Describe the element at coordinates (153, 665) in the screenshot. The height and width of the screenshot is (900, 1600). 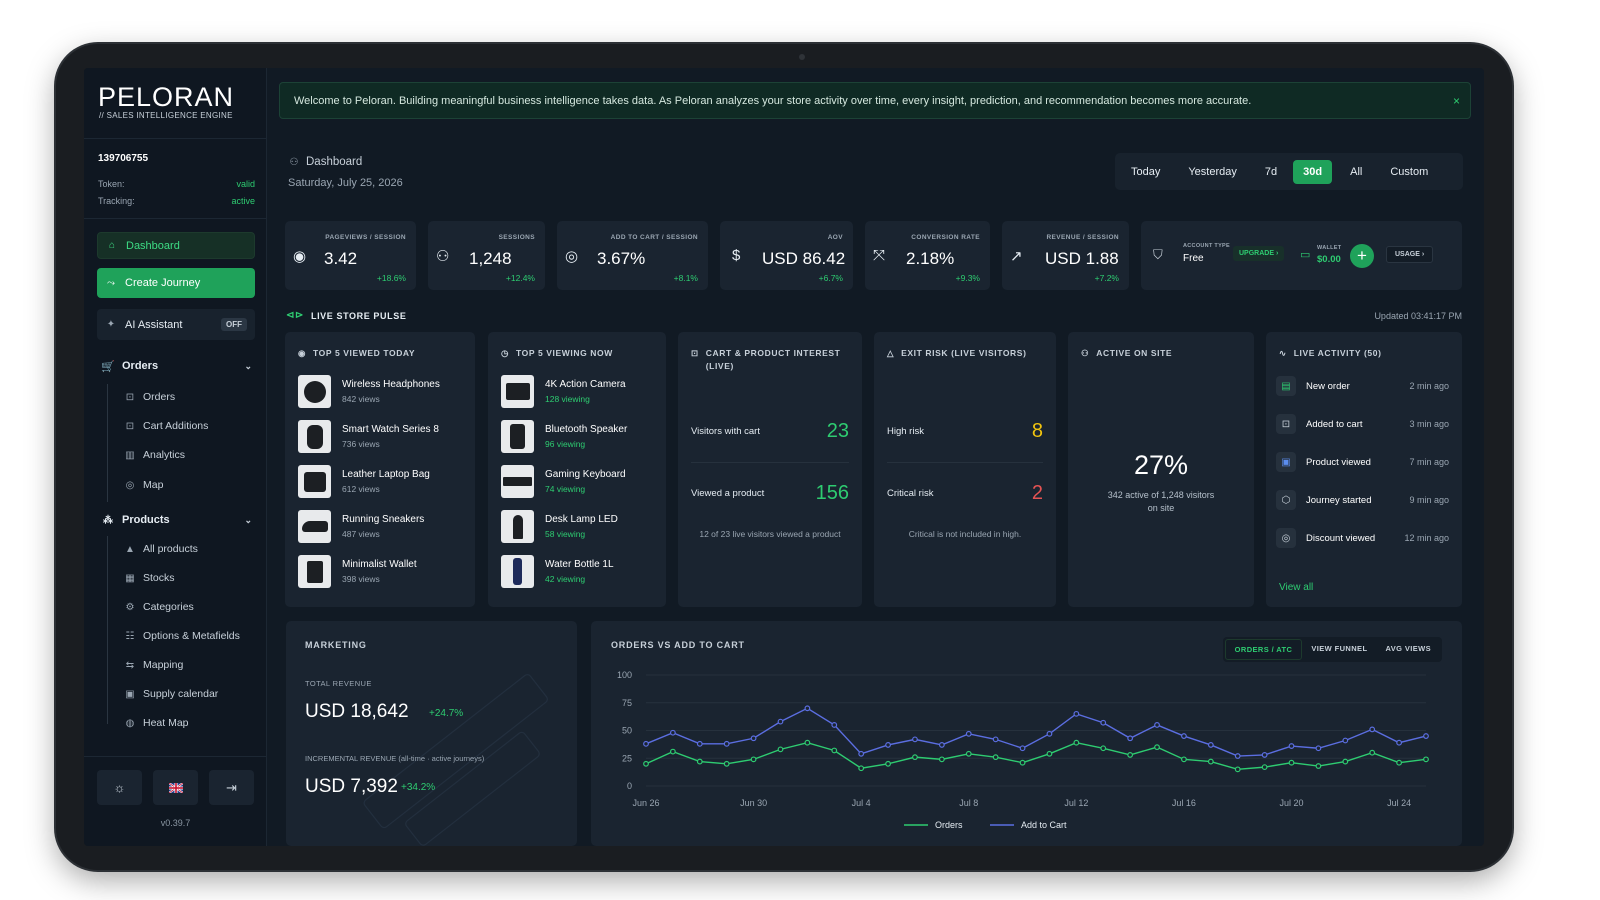
I see `sidebar-item-mapping: ⇆ Mapping` at that location.